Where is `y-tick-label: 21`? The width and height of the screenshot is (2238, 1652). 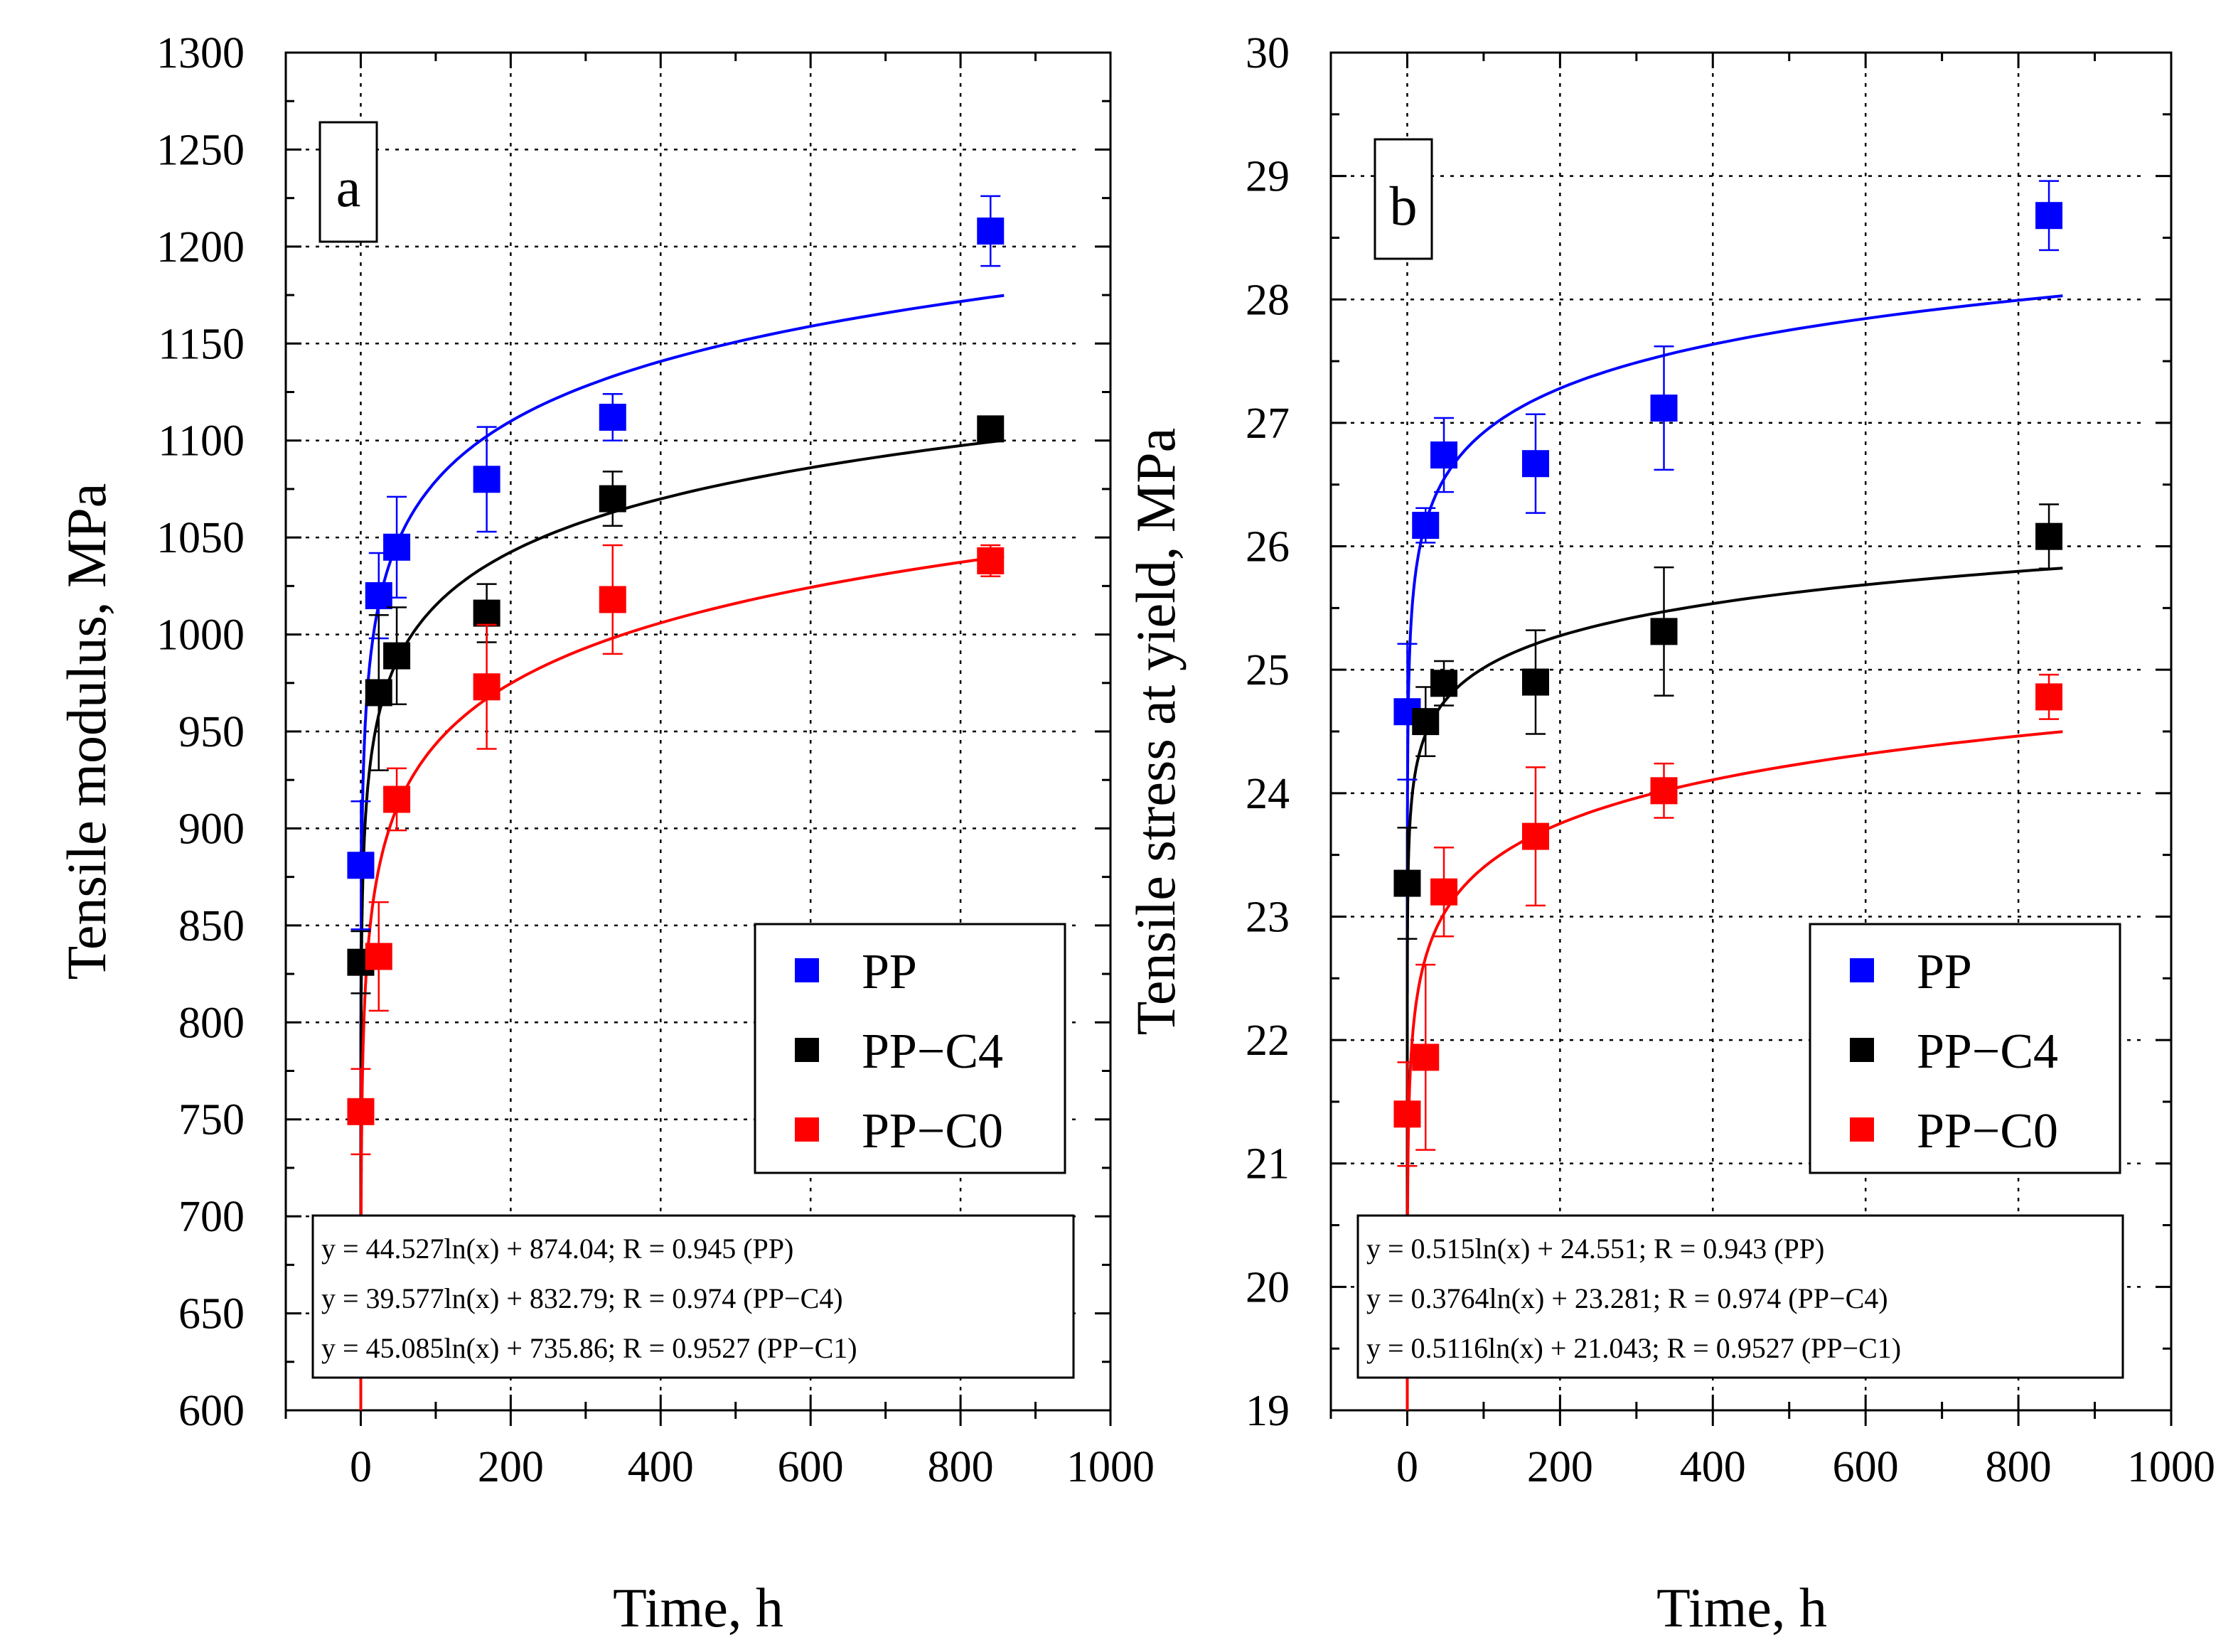
y-tick-label: 21 is located at coordinates (1268, 1164).